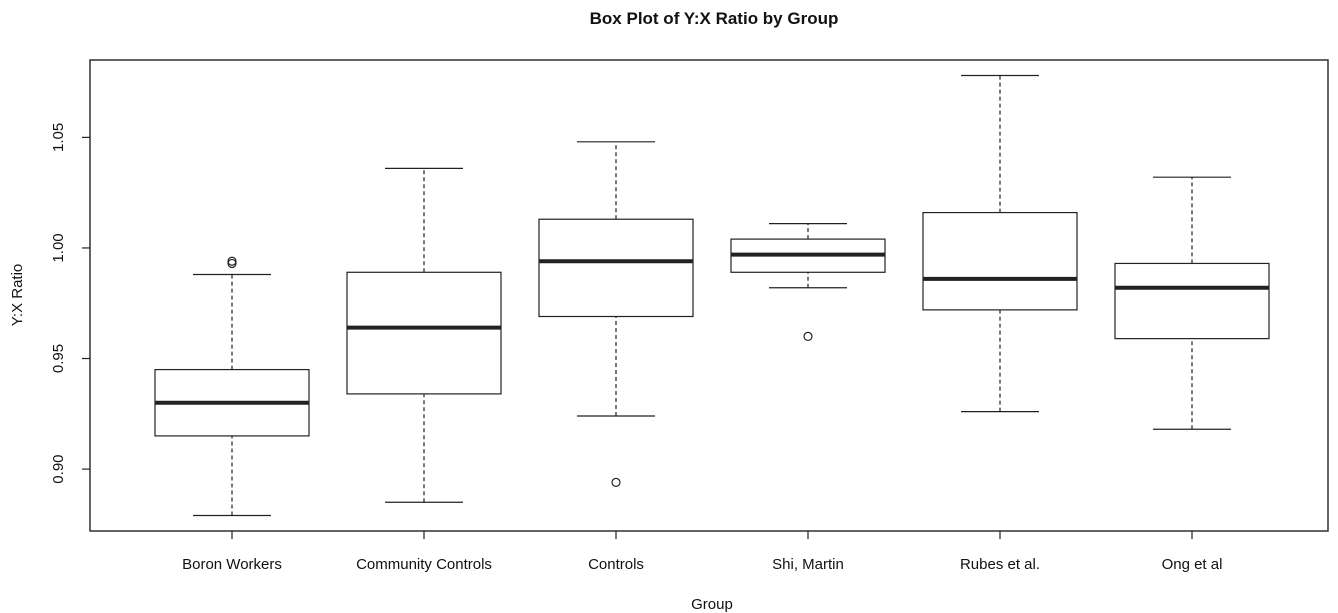  I want to click on y-tick-label: 1.05, so click(58, 137).